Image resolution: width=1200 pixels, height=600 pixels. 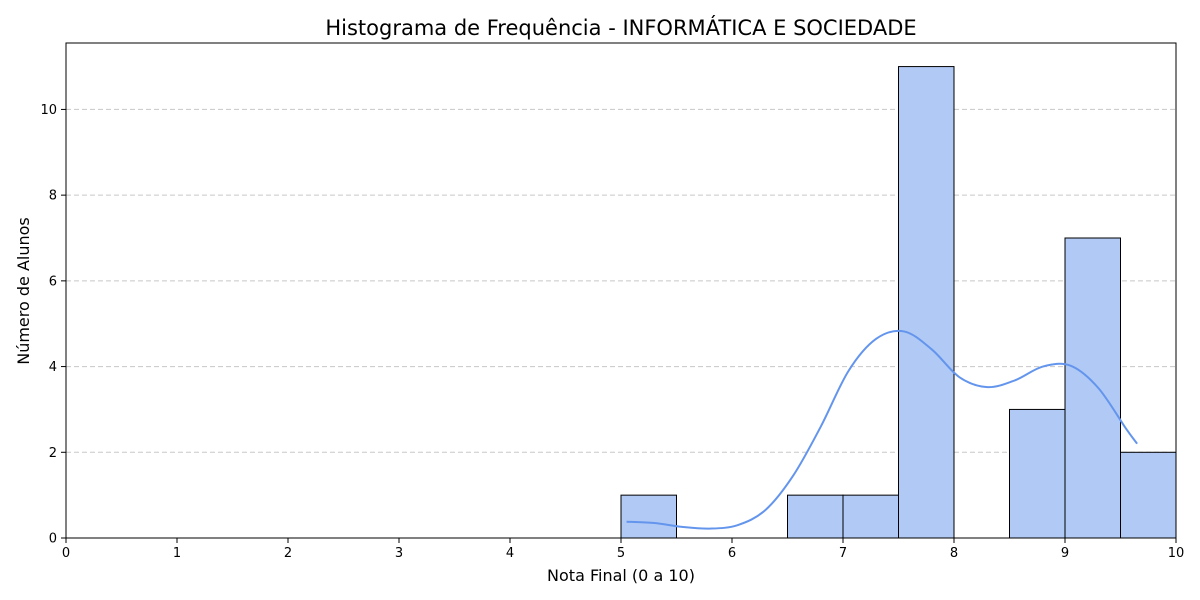 I want to click on x-tick-label-3: 3, so click(x=399, y=553).